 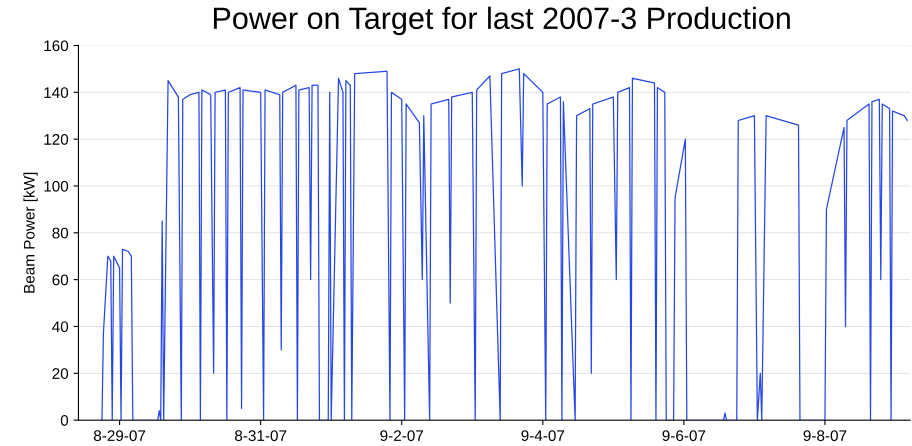 I want to click on x-tick-label: 8-29-07, so click(x=120, y=436).